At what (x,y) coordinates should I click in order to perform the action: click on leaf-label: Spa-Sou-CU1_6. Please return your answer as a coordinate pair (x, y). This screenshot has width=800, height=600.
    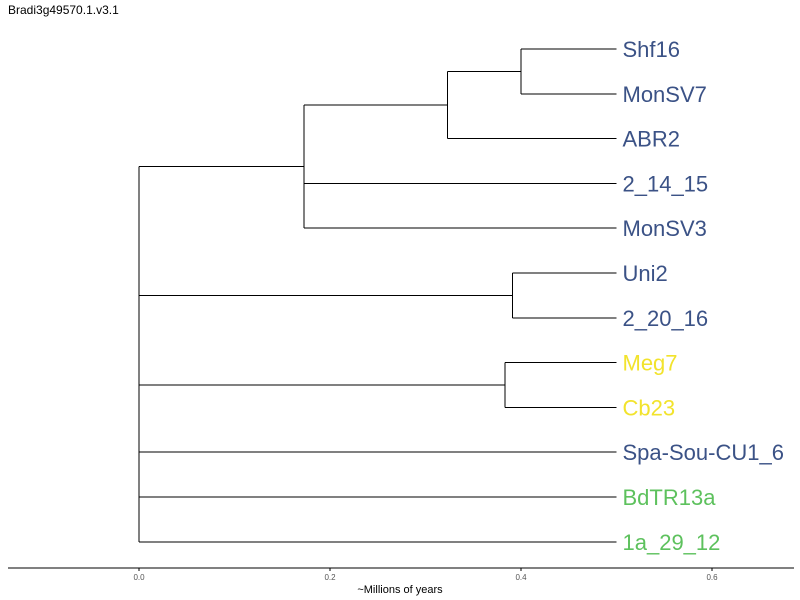
    Looking at the image, I should click on (703, 452).